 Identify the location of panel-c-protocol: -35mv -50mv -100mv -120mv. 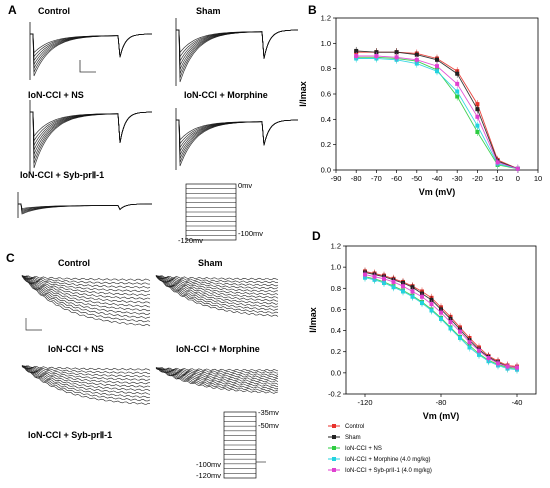
(237, 444).